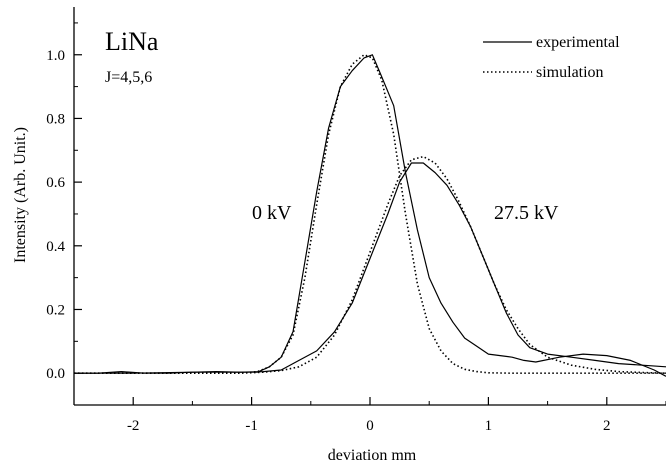  What do you see at coordinates (133, 426) in the screenshot?
I see `x-tick-label: -2` at bounding box center [133, 426].